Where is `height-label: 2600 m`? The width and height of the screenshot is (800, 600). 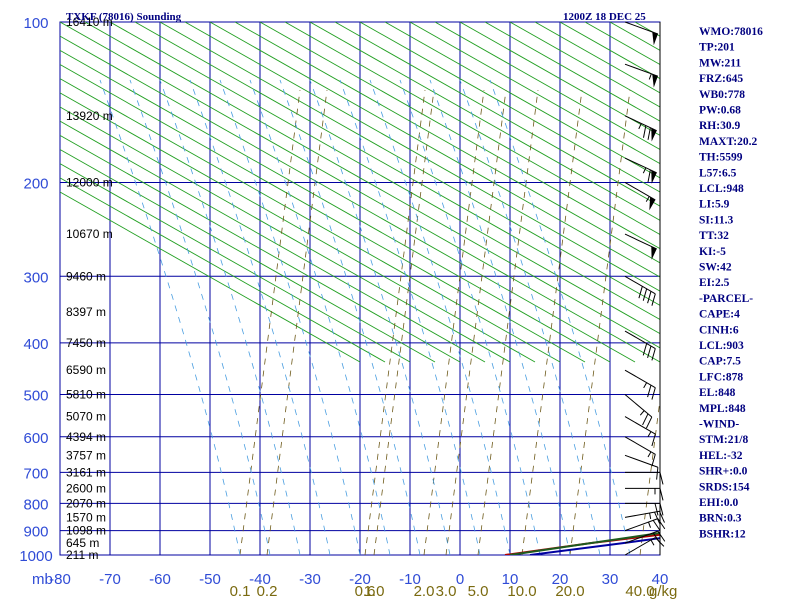
height-label: 2600 m is located at coordinates (86, 488).